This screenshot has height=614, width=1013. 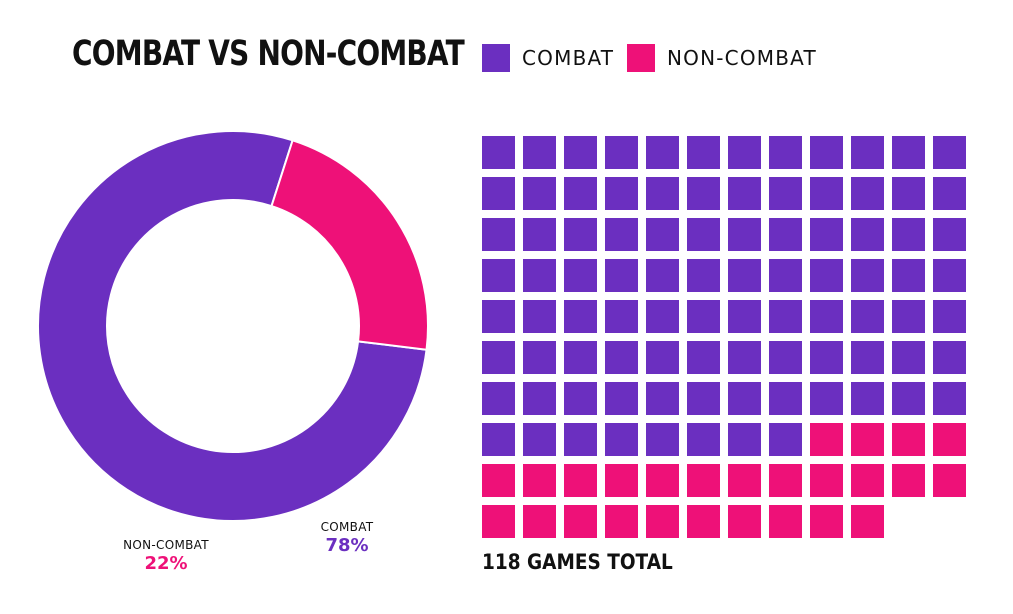 I want to click on donut-label-noncombat: NON-COMBAT 22%, so click(x=166, y=556).